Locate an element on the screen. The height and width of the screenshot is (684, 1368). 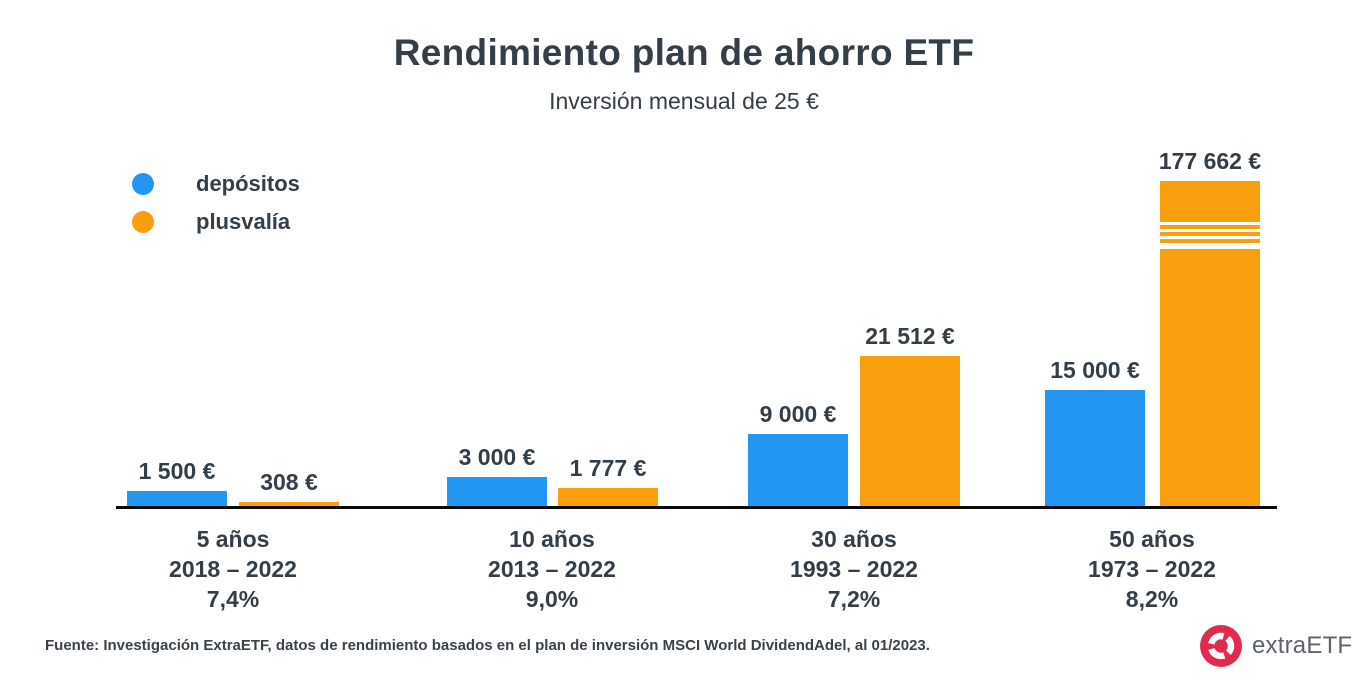
x-category-30-anos: 30 años 1993 – 2022 7,2% is located at coordinates (854, 569).